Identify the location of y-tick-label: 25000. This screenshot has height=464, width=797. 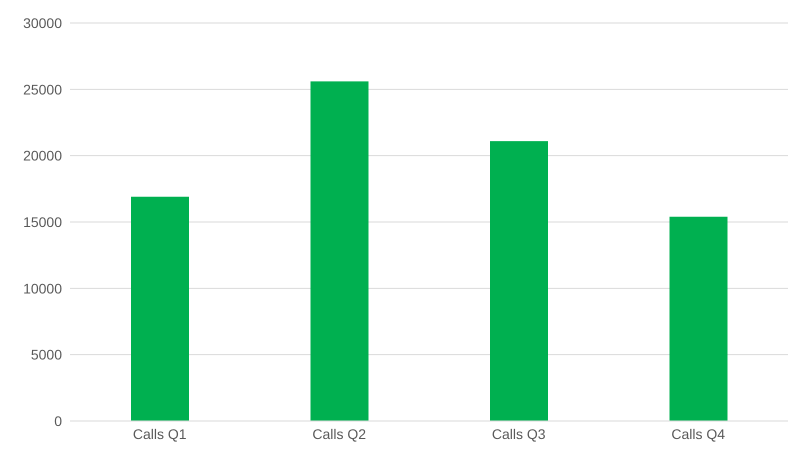
(42, 89).